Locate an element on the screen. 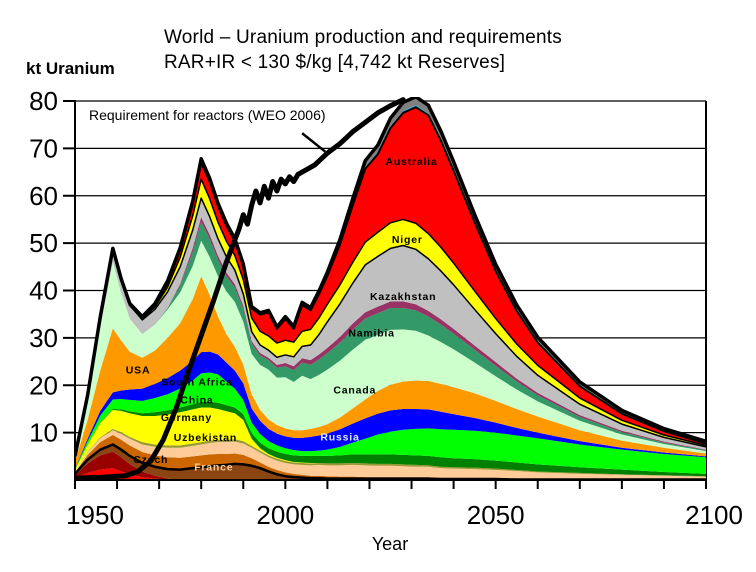 The height and width of the screenshot is (572, 756). y-tick-label-30: 30 is located at coordinates (43, 338).